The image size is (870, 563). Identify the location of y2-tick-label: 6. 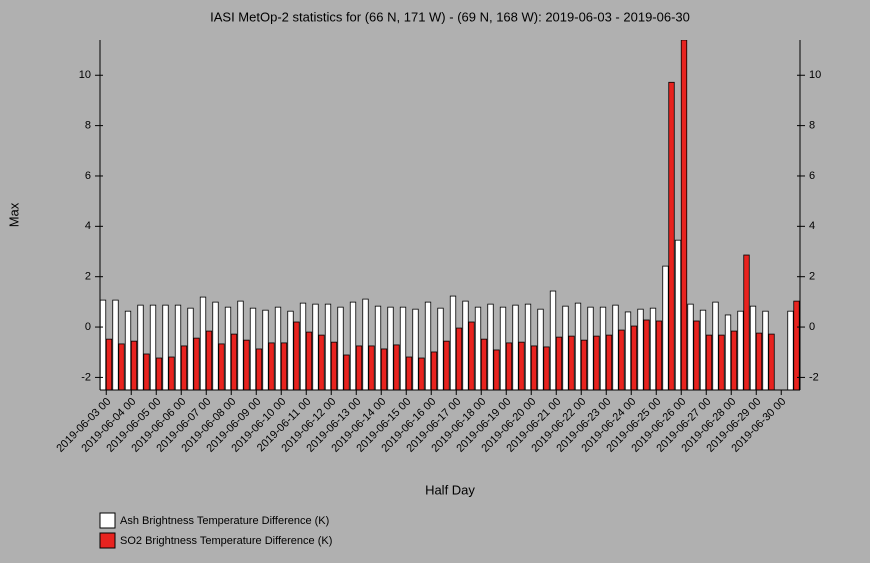
(812, 176).